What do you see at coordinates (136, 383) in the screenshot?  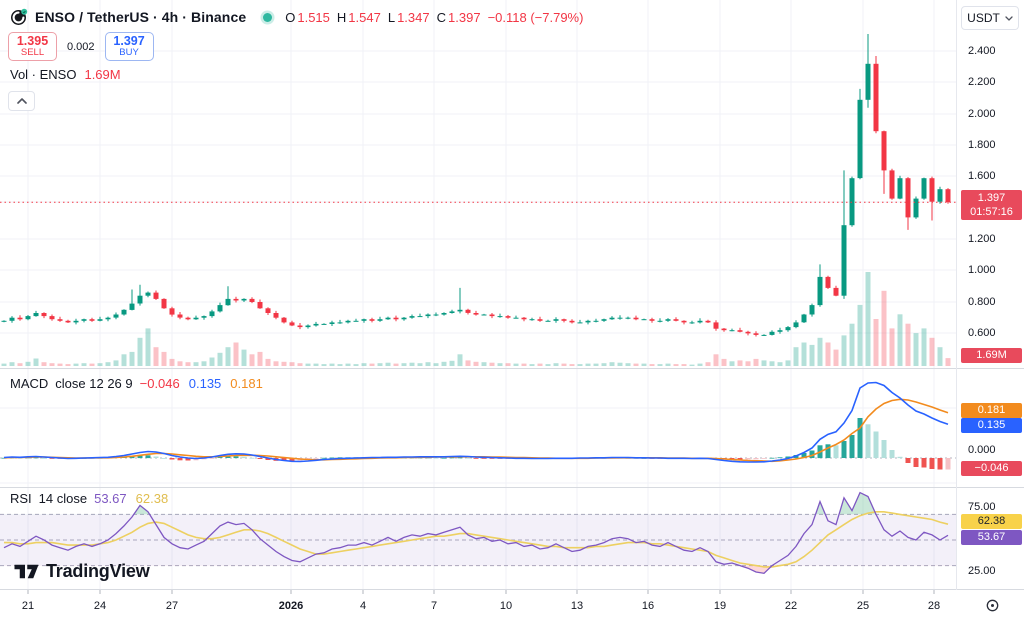 I see `macd-legend: MACD close 12 26 9 −0.046 0.135 0.181` at bounding box center [136, 383].